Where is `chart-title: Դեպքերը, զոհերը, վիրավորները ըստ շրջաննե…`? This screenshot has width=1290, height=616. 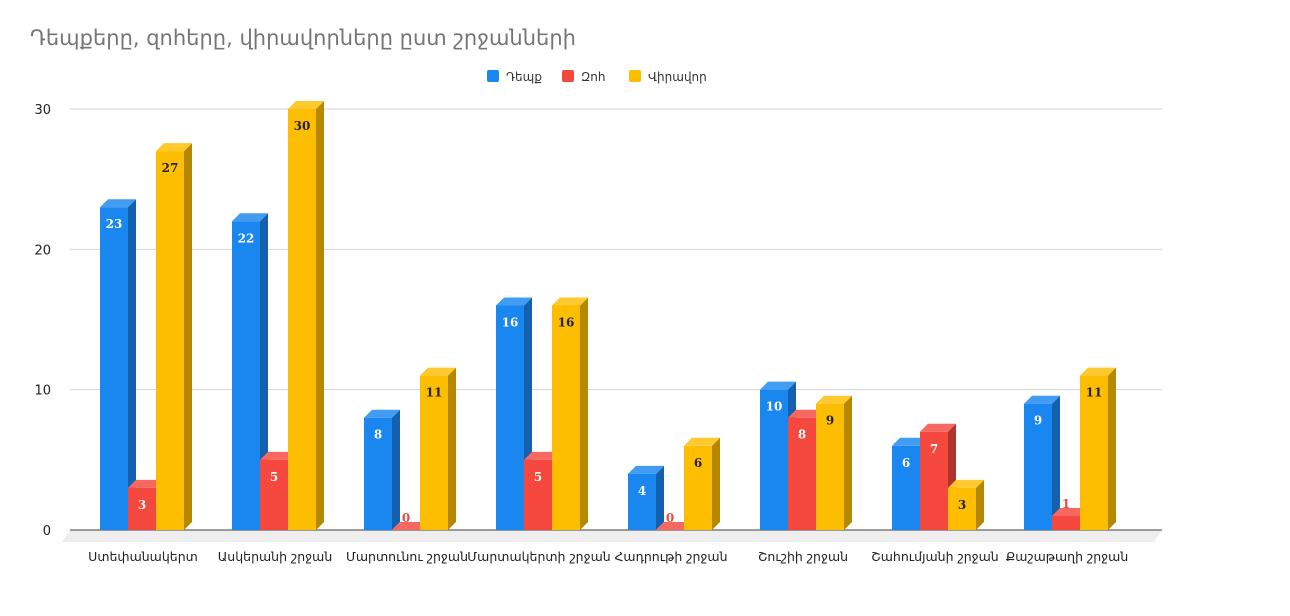 chart-title: Դեպքերը, զոհերը, վիրավորները ըստ շրջաննե… is located at coordinates (303, 38).